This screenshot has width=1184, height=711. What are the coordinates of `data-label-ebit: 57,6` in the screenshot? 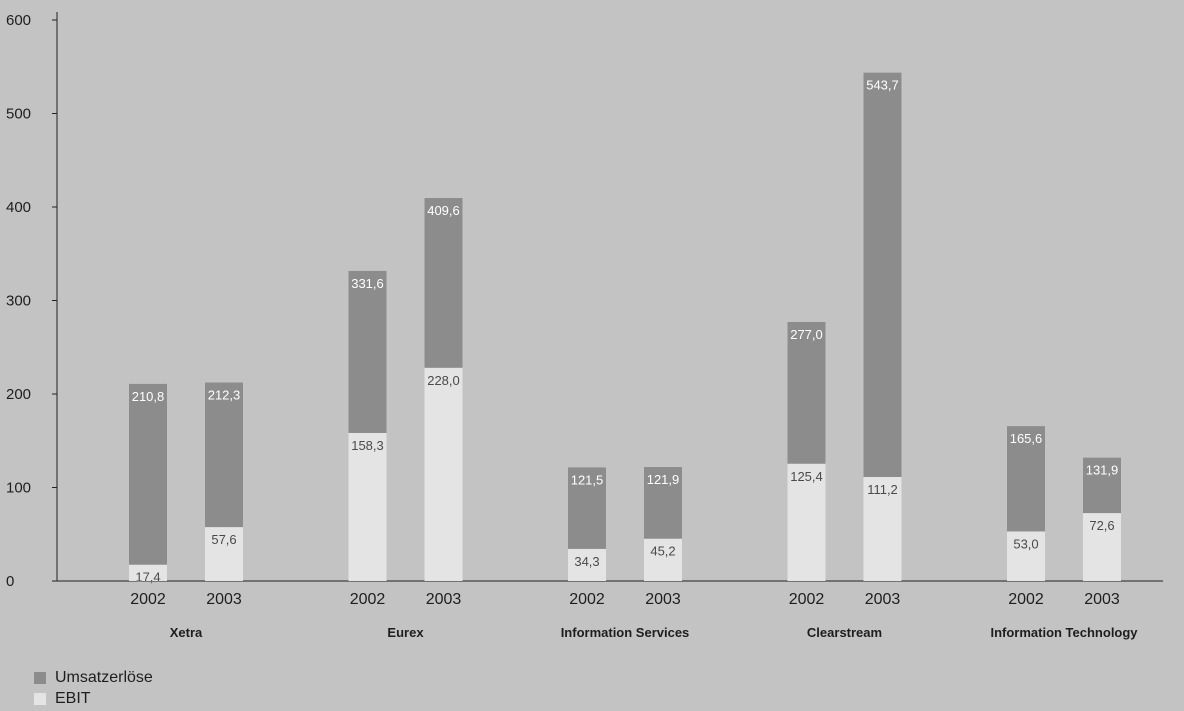 It's located at (223, 539).